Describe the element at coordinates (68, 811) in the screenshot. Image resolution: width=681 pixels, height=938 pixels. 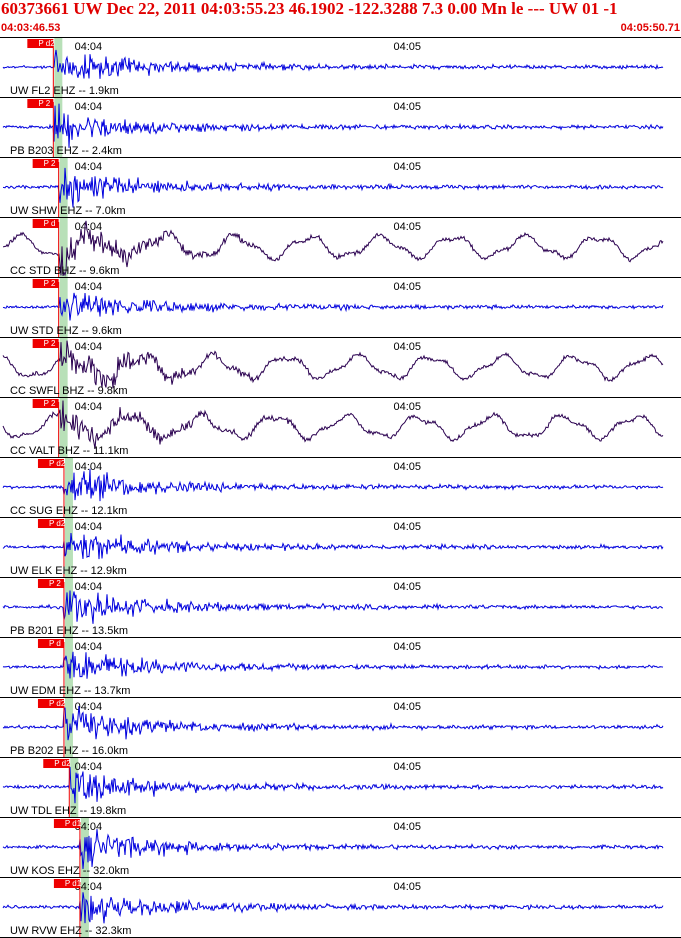
I see `channel-label: UW TDL EHZ -- 19.8km` at that location.